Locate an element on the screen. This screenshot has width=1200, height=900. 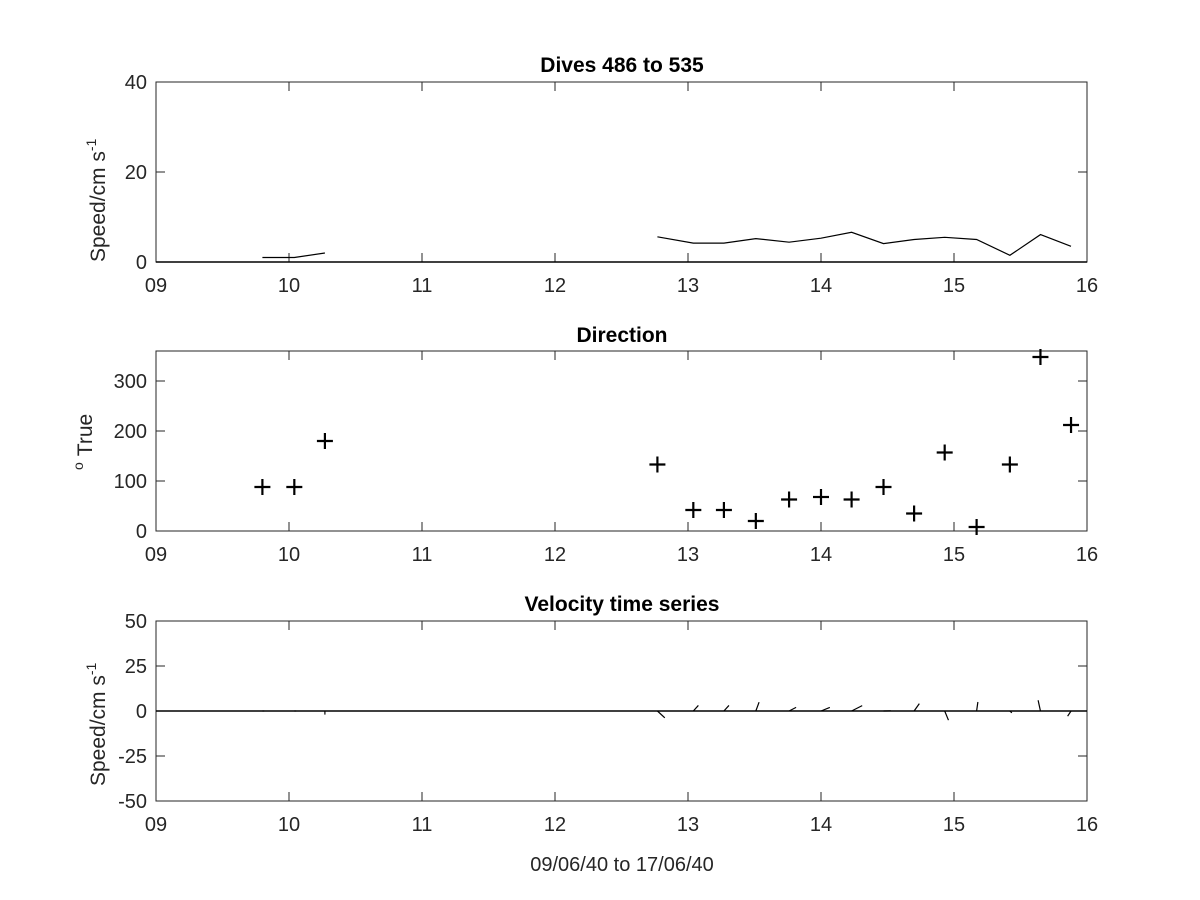
velocity-x-tick-label: 15 is located at coordinates (954, 825).